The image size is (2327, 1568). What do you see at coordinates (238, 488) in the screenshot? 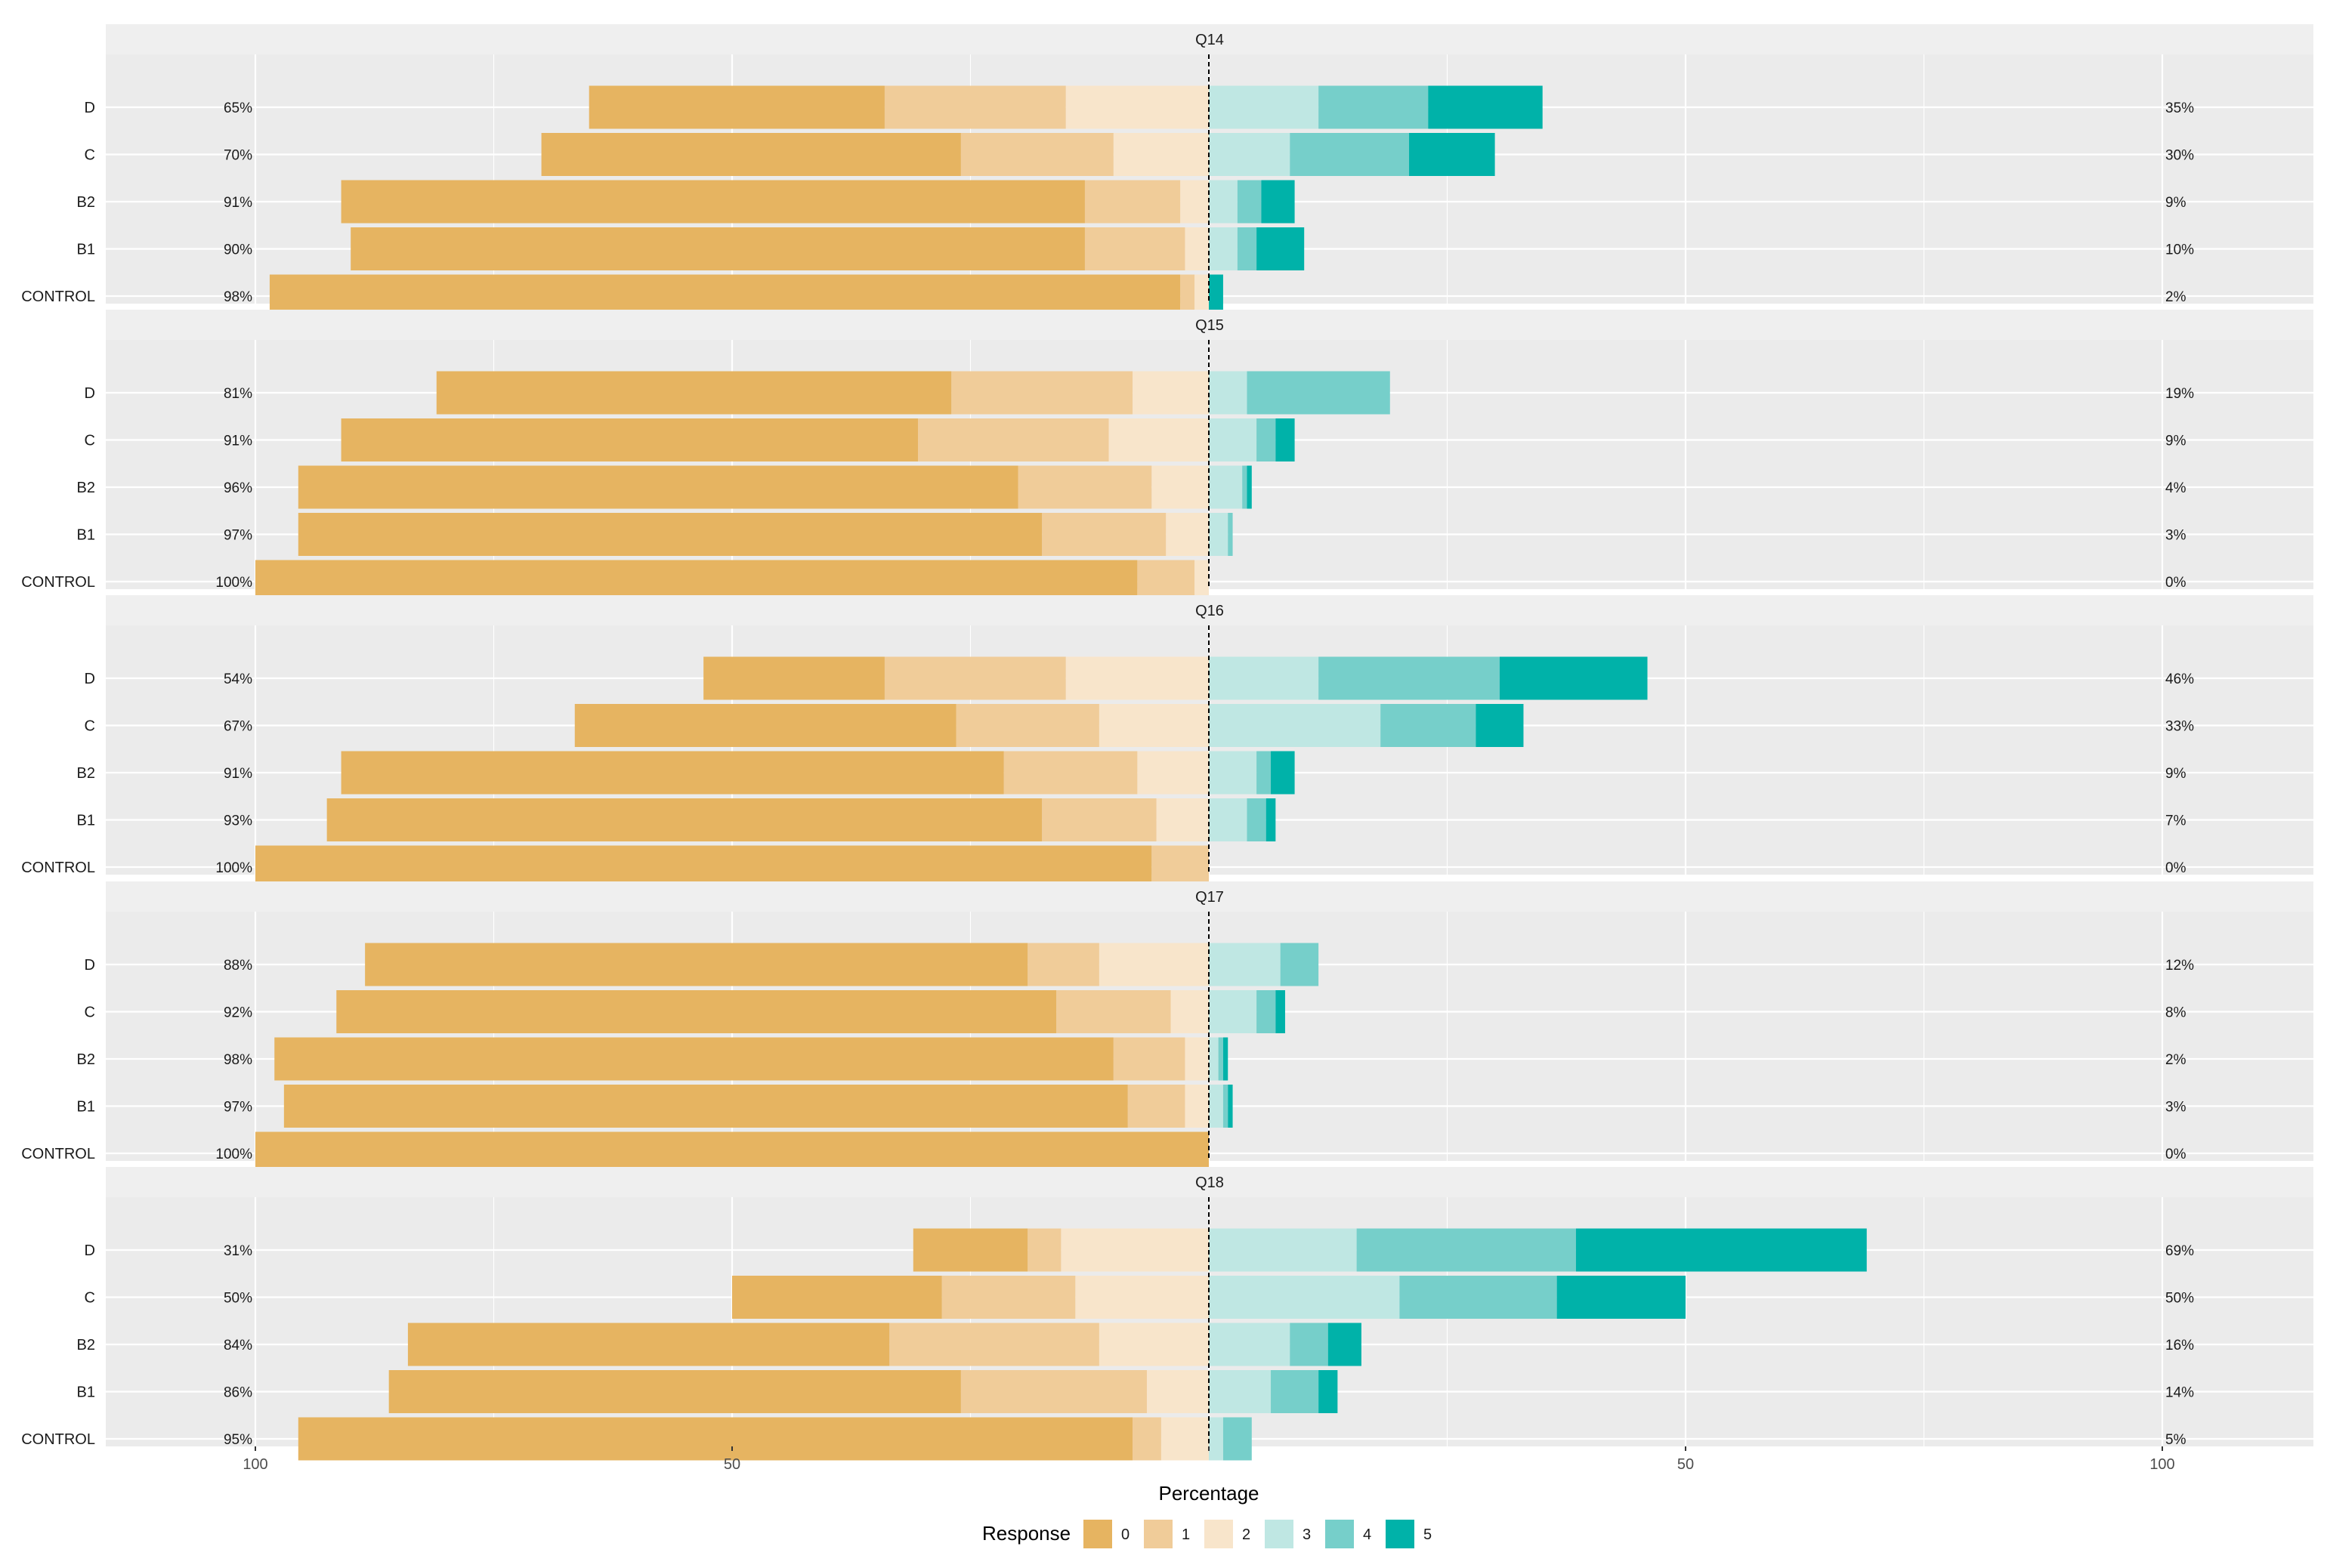
I see `negative-percent-label: 96%` at bounding box center [238, 488].